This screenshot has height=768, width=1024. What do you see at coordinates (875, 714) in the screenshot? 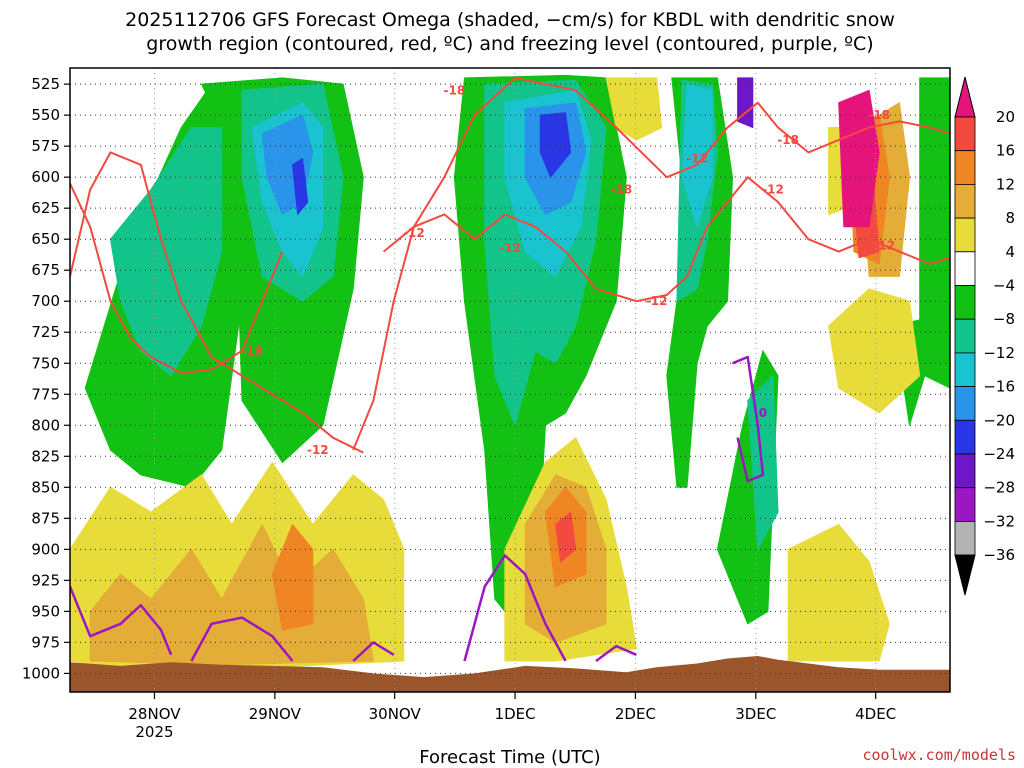
I see `x-tick-label-4DEC: 4DEC` at bounding box center [875, 714].